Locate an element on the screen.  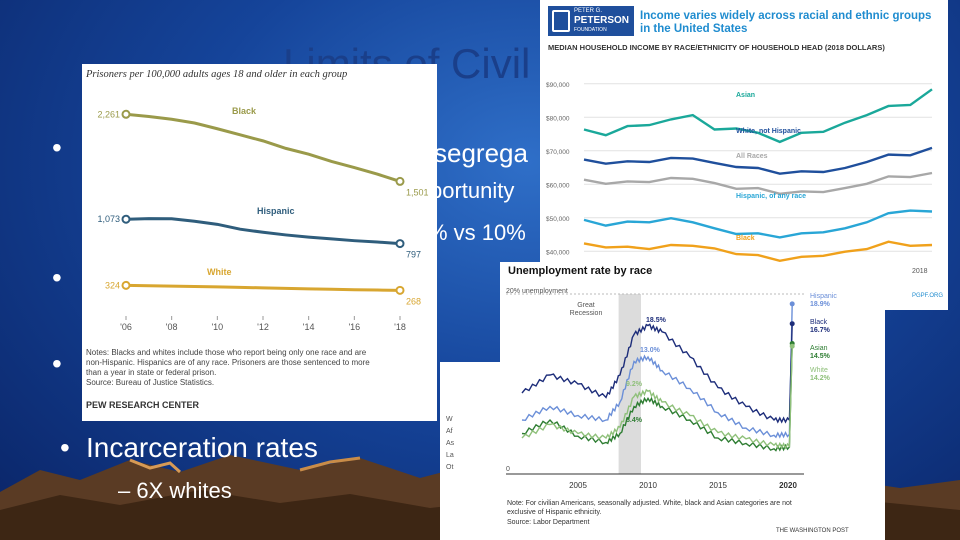
prison-series-name: Hispanic is located at coordinates (276, 211).